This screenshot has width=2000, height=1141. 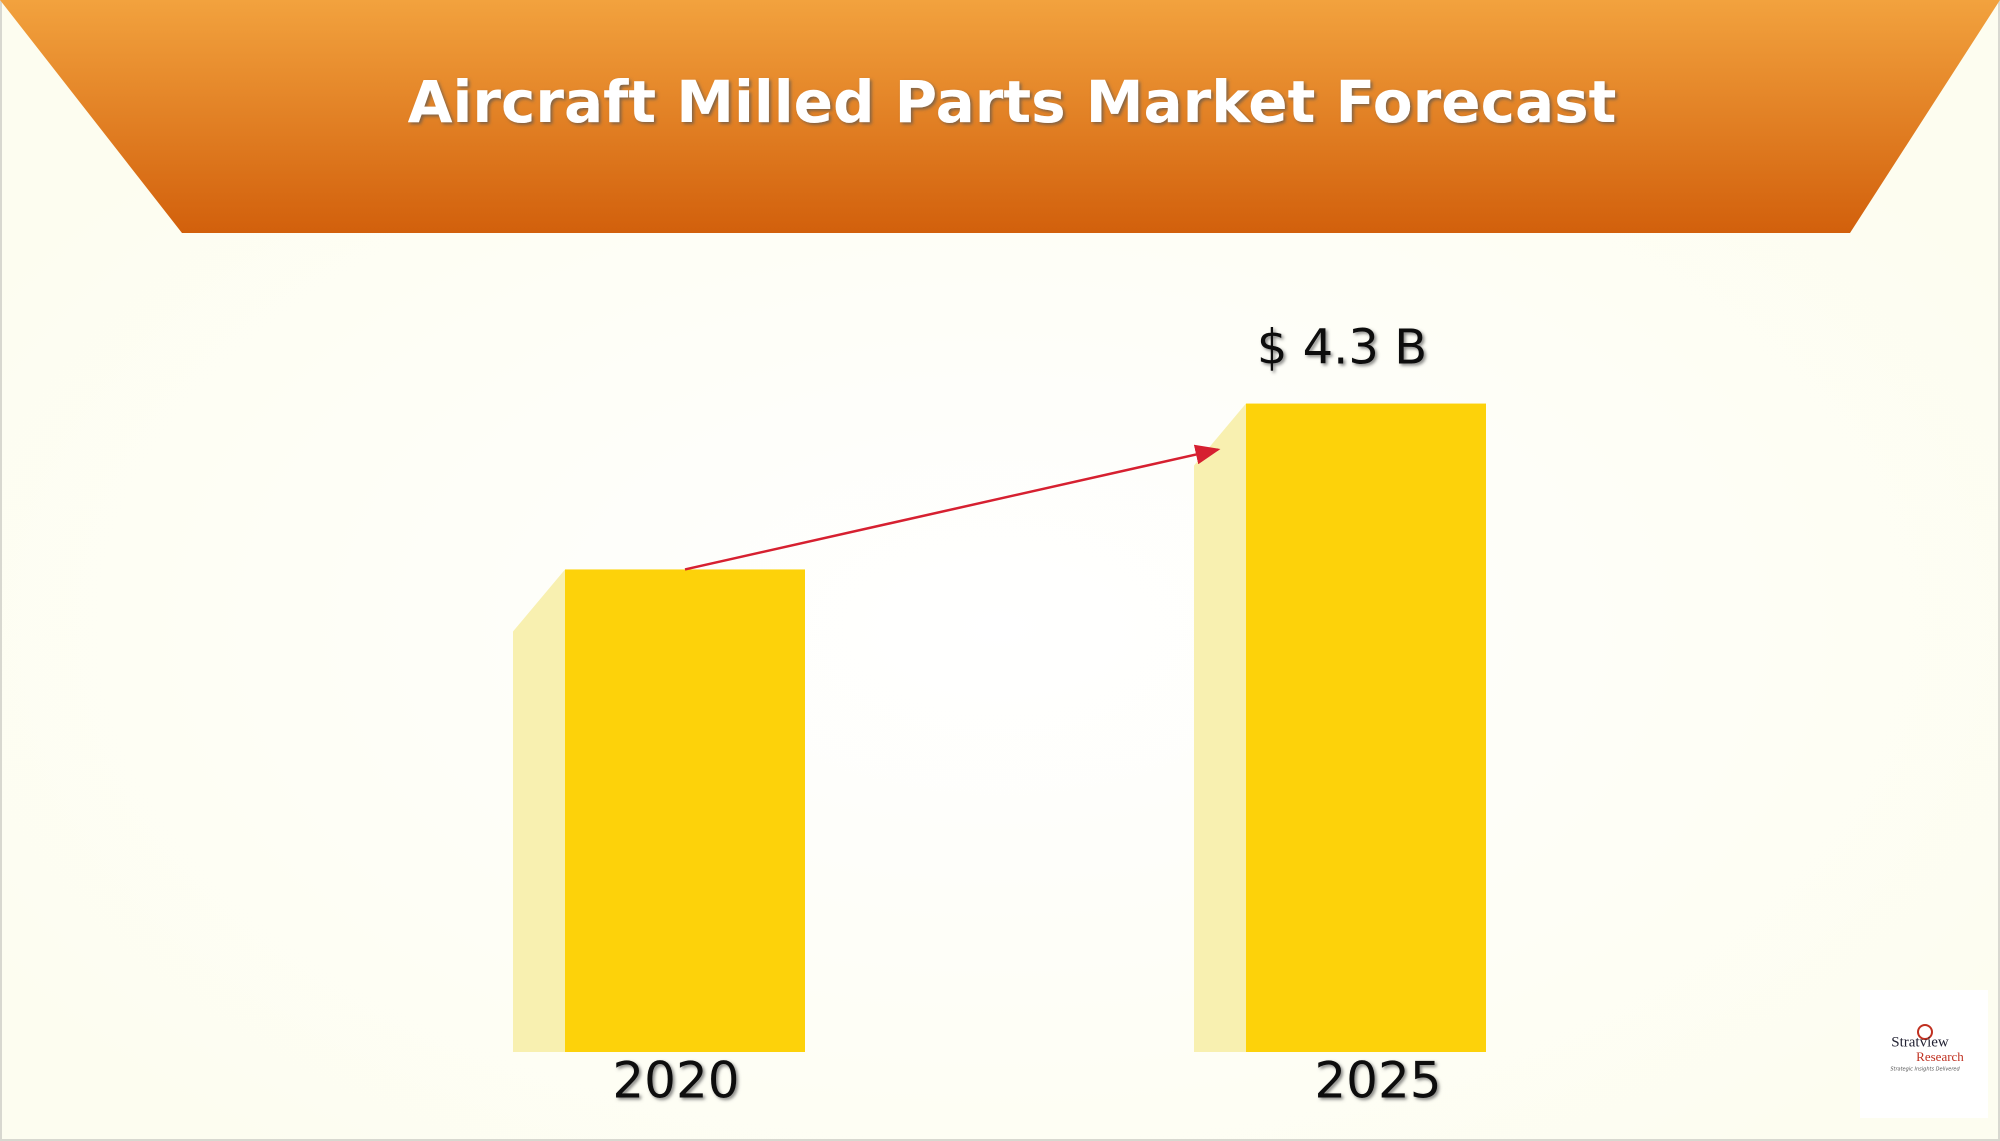 I want to click on x-tick-label: 2020, so click(x=675, y=1081).